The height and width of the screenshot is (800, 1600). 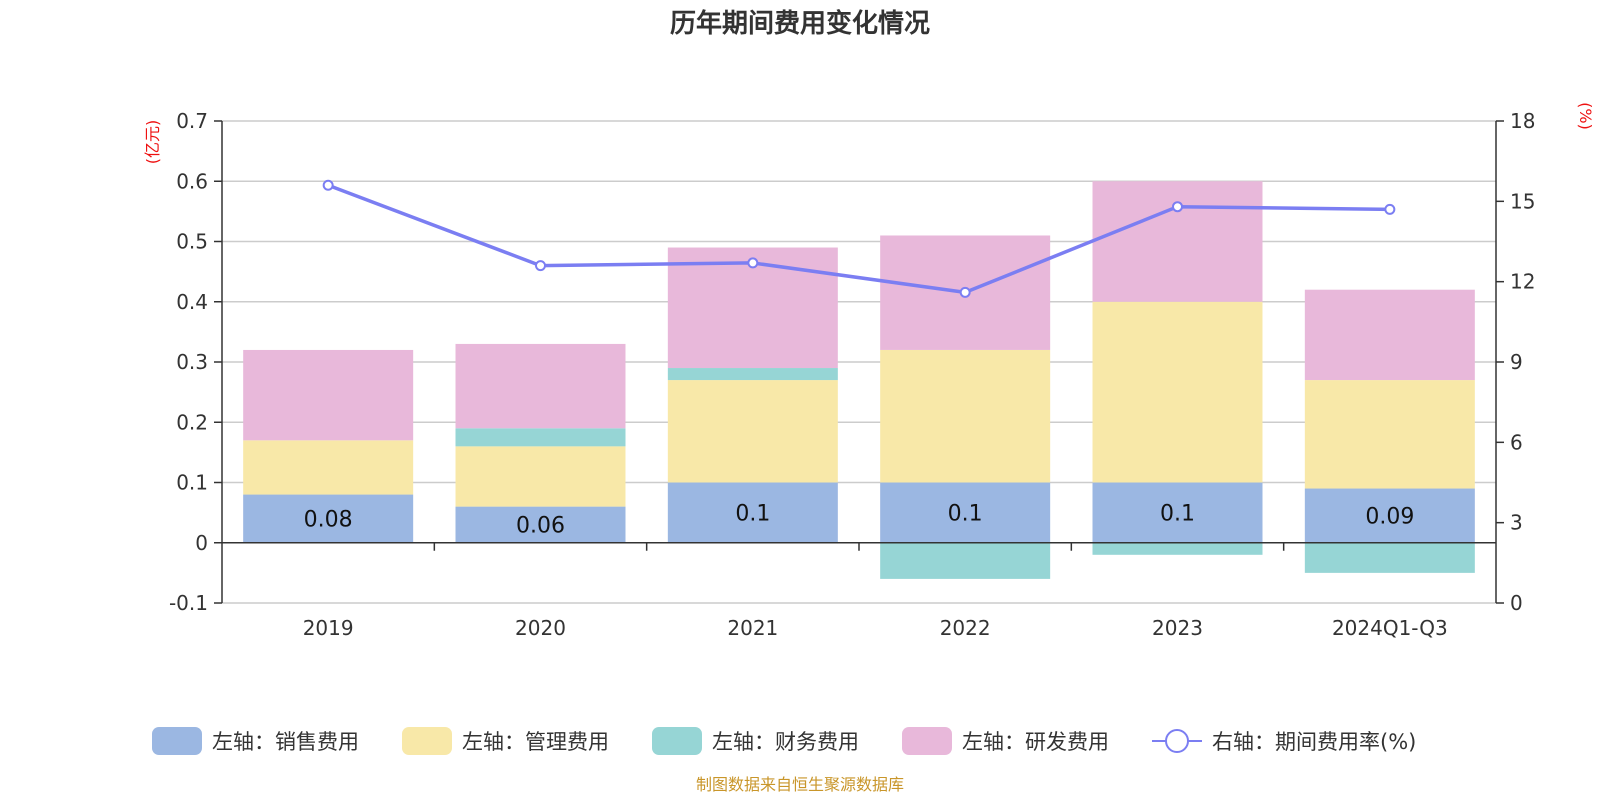 I want to click on left-axis-tick-label: 0.5, so click(x=192, y=242).